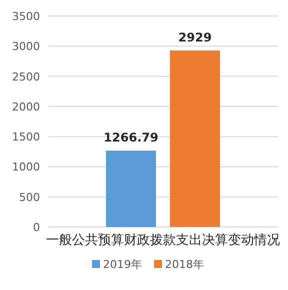 The width and height of the screenshot is (288, 290). What do you see at coordinates (131, 137) in the screenshot?
I see `data-label: 1266.79` at bounding box center [131, 137].